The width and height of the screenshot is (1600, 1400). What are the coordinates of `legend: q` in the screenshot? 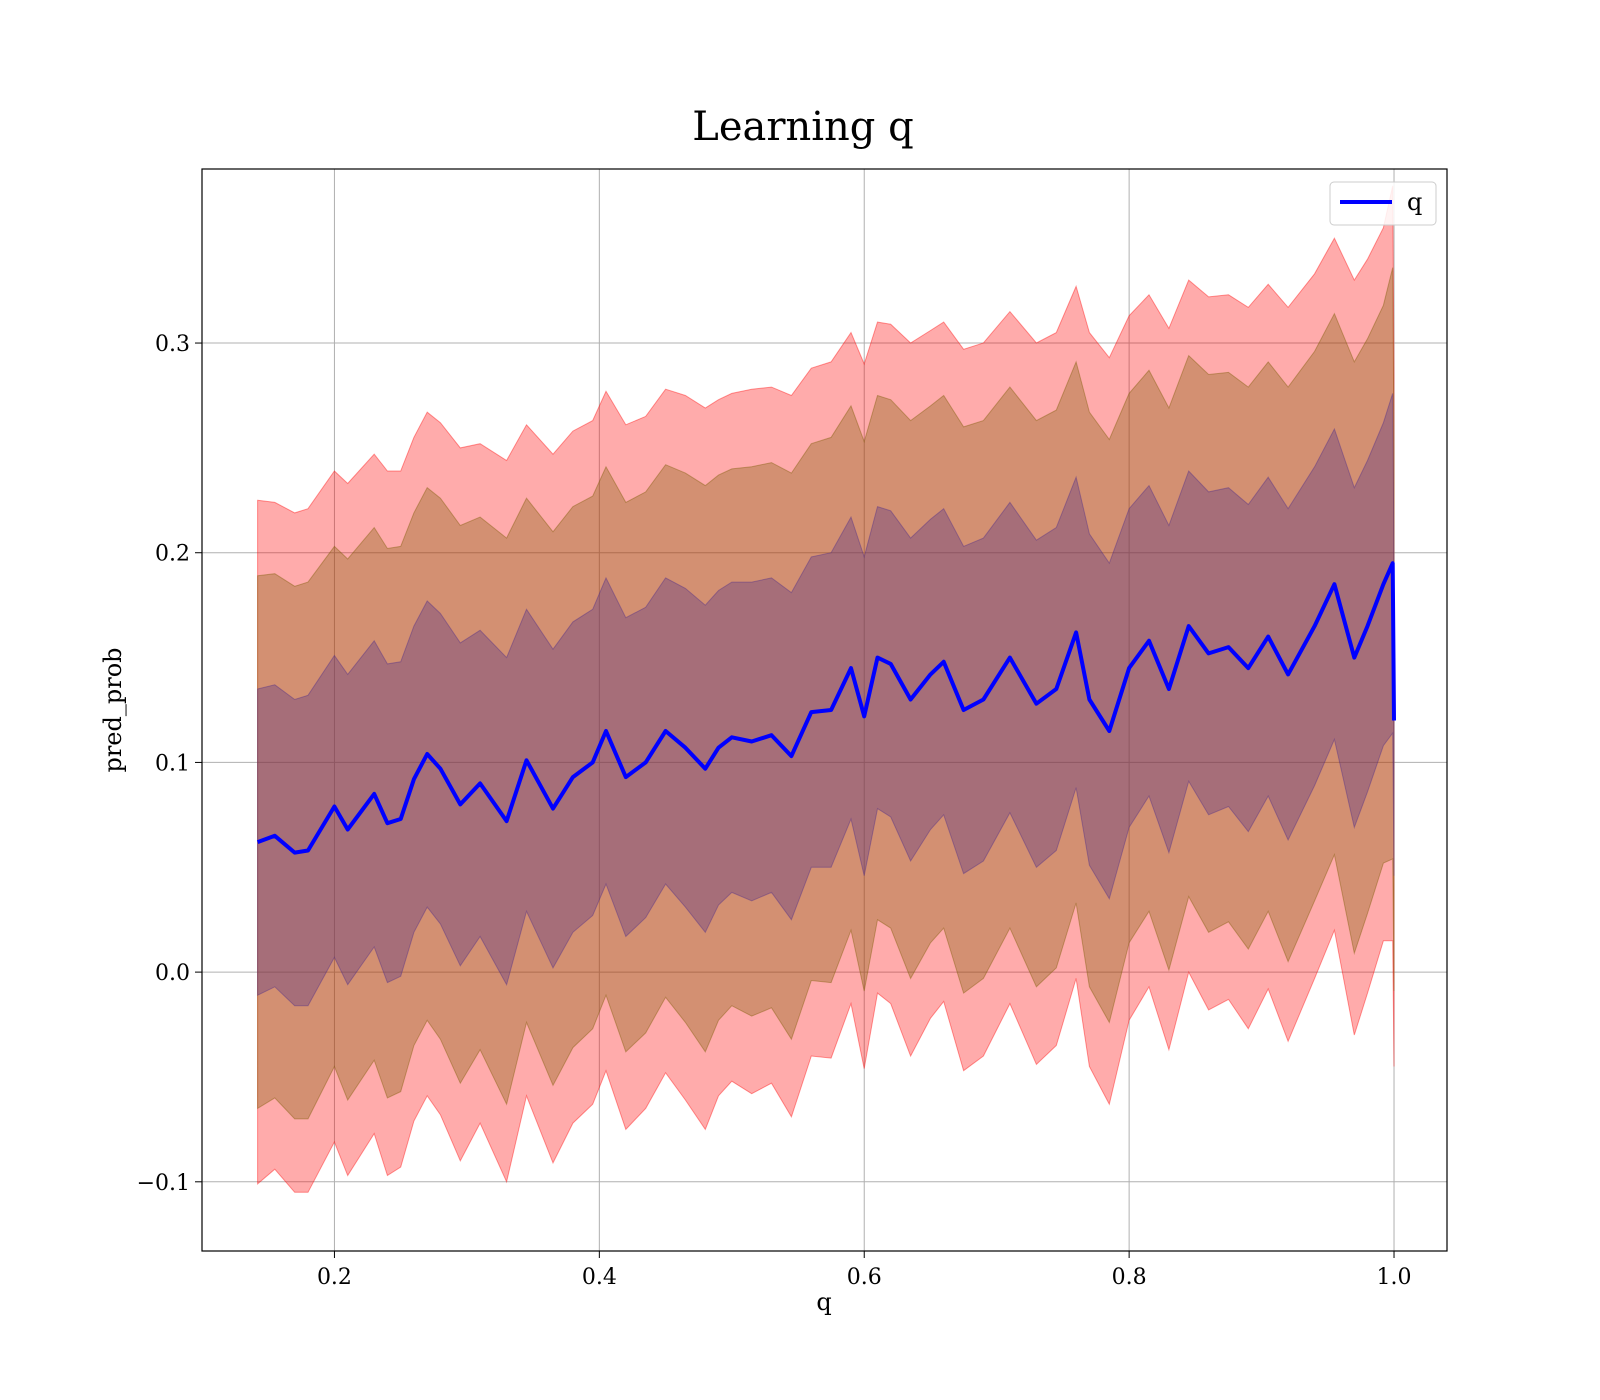 It's located at (1383, 203).